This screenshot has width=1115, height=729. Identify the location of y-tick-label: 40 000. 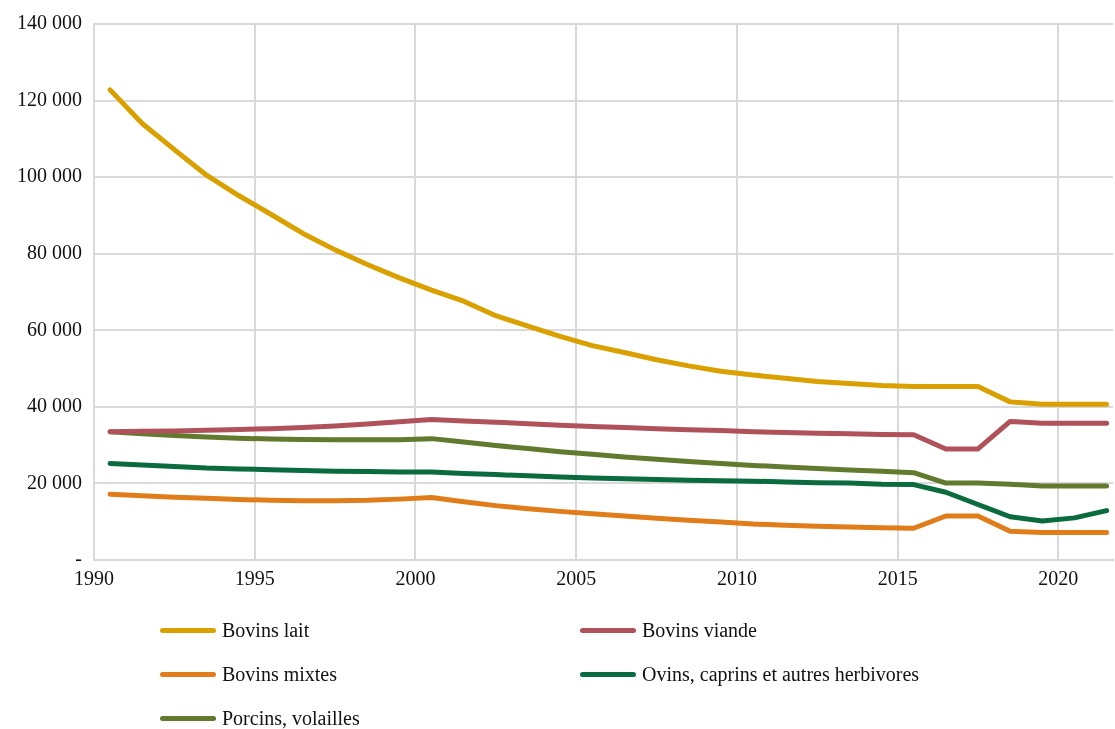
(54, 405).